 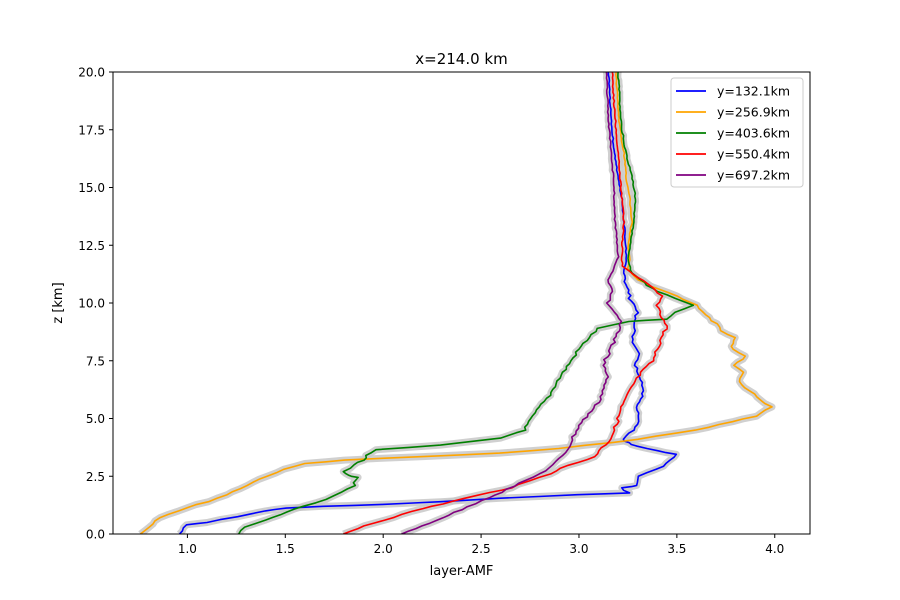 What do you see at coordinates (58, 302) in the screenshot?
I see `y-axis-label: z [km]` at bounding box center [58, 302].